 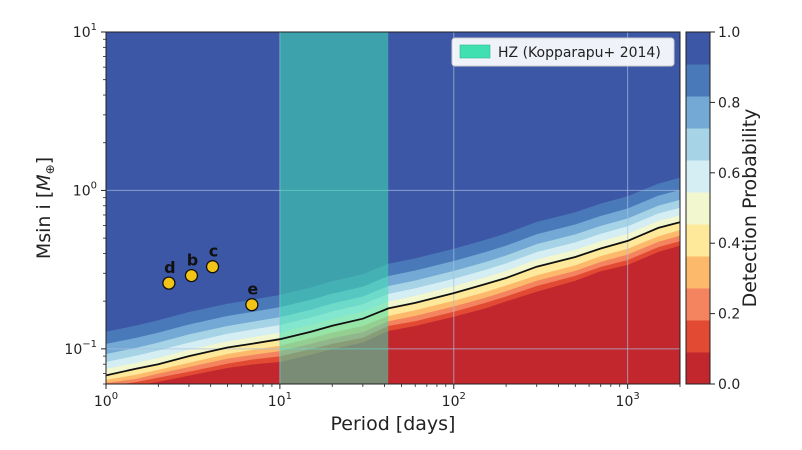 What do you see at coordinates (212, 267) in the screenshot?
I see `planet-marker-c` at bounding box center [212, 267].